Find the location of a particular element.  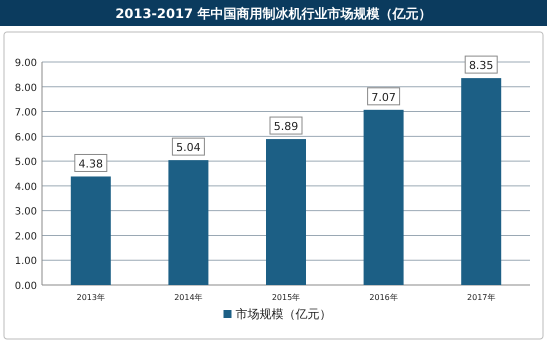

data-label: 4.38 is located at coordinates (91, 163).